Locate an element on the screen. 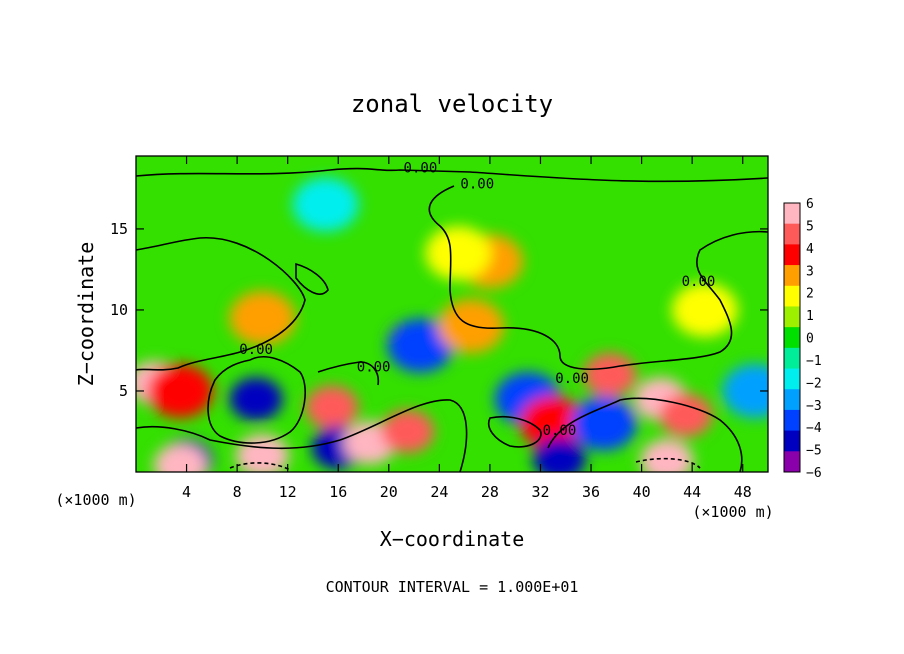  x-tick-label: 12 is located at coordinates (288, 492).